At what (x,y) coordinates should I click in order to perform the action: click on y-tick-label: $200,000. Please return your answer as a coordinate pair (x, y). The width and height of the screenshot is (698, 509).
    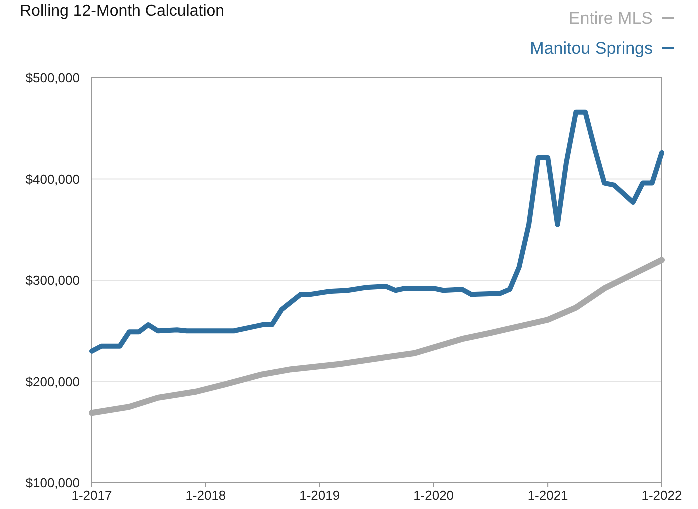
    Looking at the image, I should click on (53, 382).